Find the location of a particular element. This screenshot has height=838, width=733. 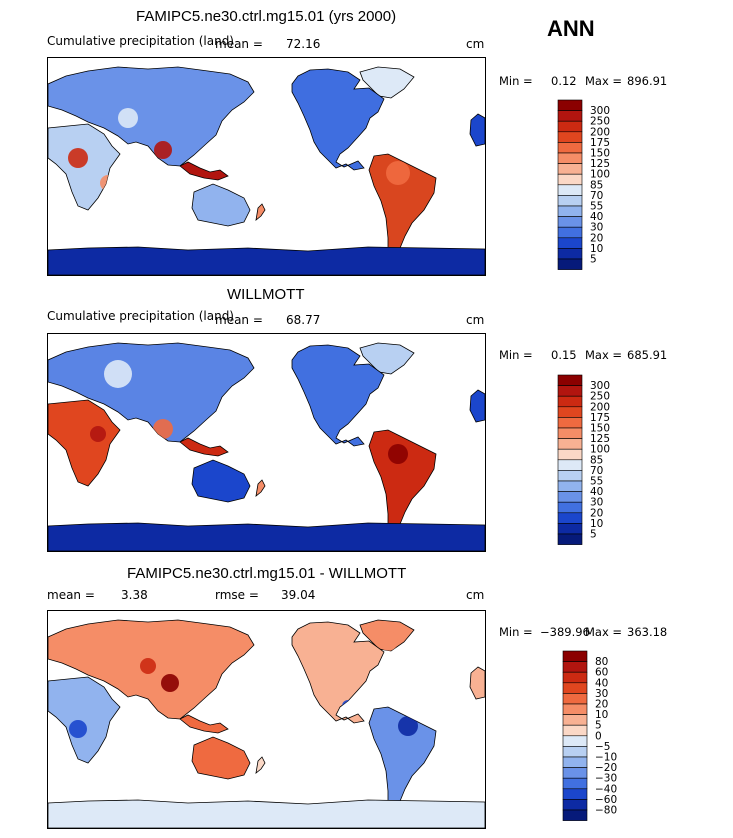

panel1-max-label: Max = is located at coordinates (604, 81).